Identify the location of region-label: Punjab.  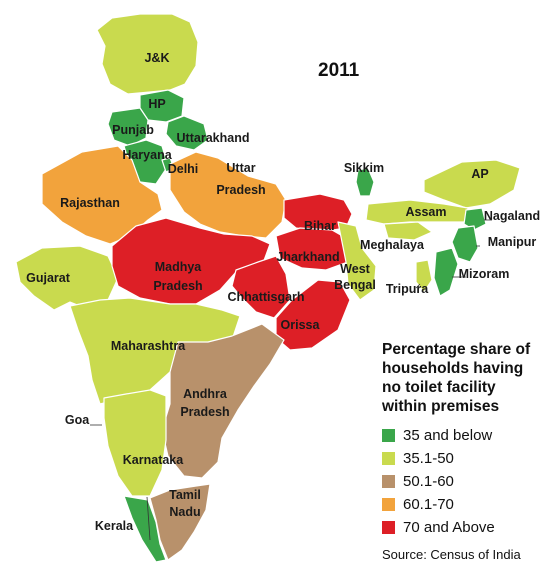
(133, 130).